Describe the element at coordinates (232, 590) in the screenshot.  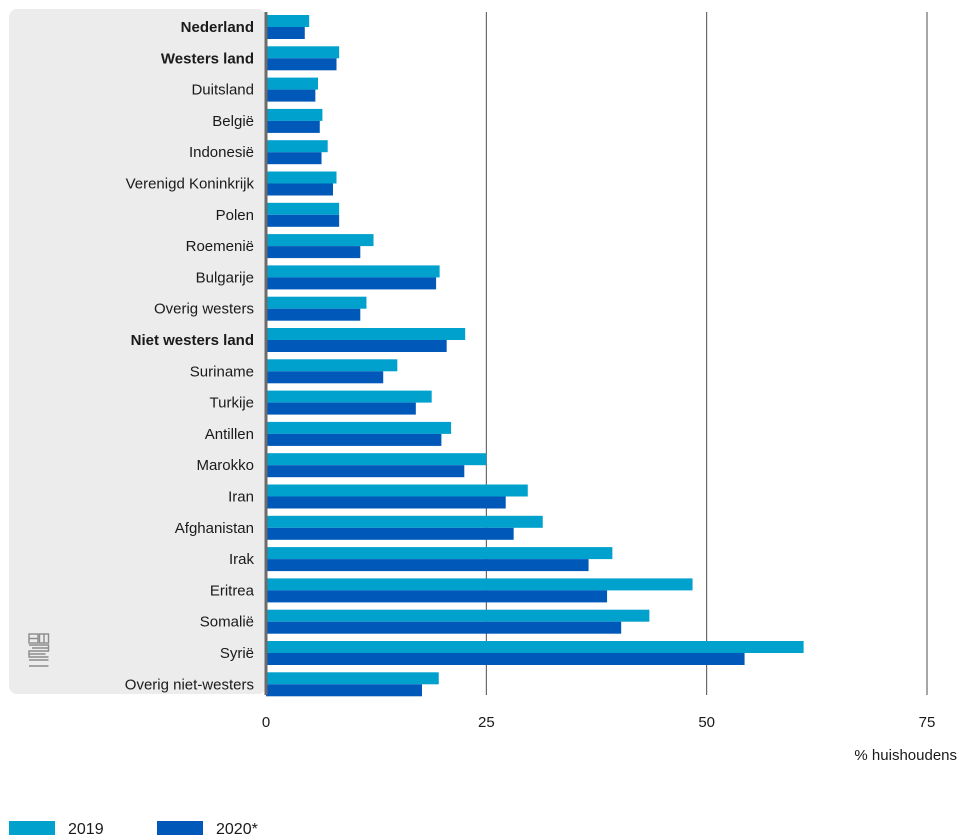
I see `category-label: Eritrea` at that location.